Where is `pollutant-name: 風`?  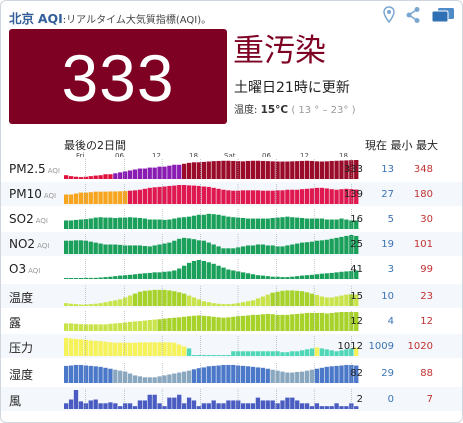
pollutant-name: 風 is located at coordinates (15, 401).